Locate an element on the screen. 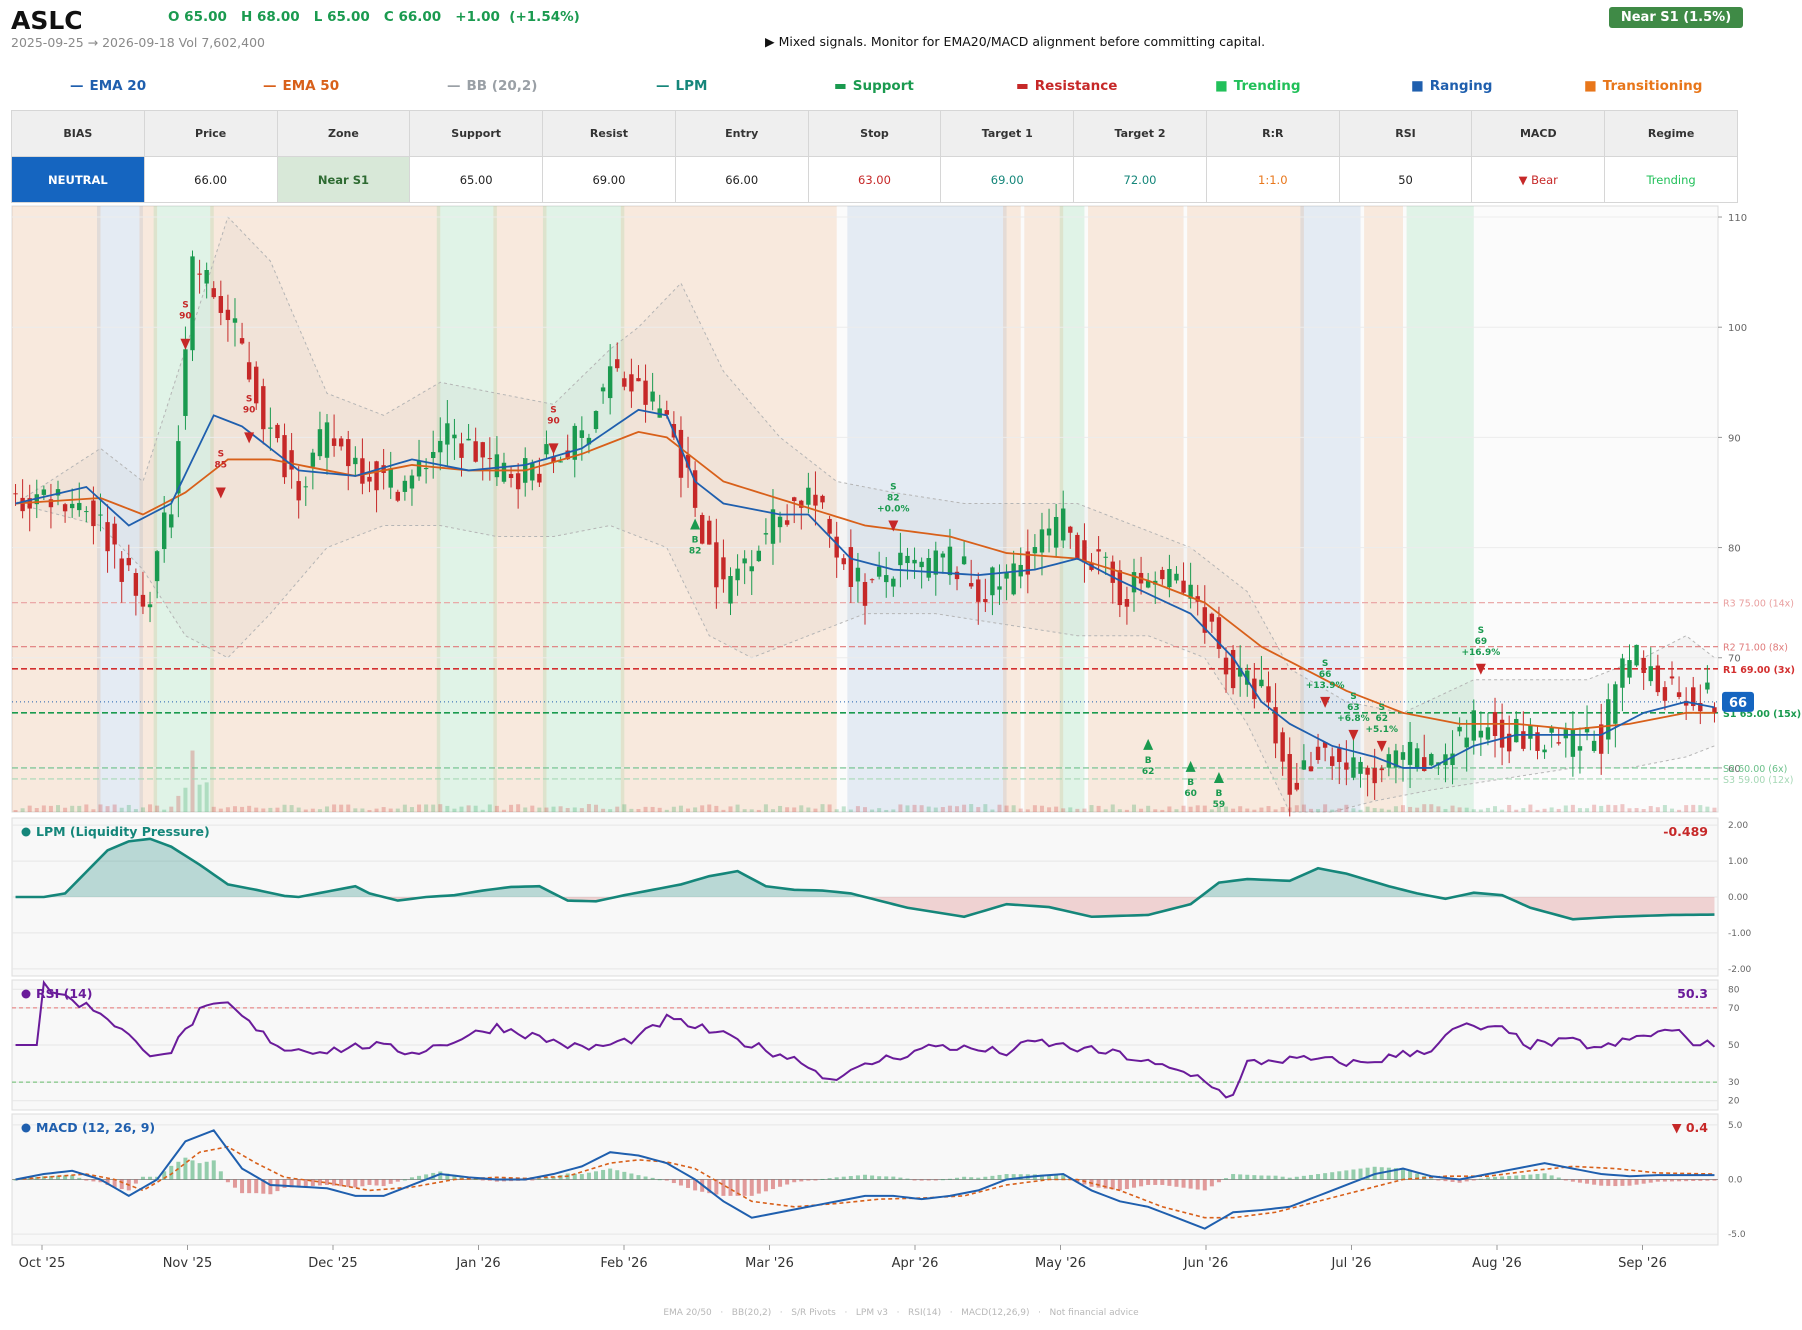 The image size is (1802, 1330). legend-item: ■ Trending is located at coordinates (1257, 86).